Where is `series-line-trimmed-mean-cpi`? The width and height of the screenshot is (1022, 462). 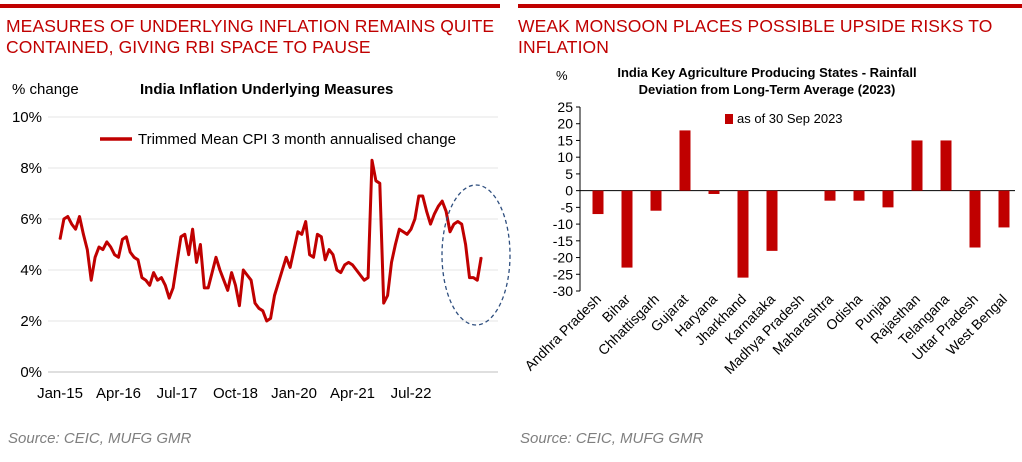
series-line-trimmed-mean-cpi is located at coordinates (270, 240).